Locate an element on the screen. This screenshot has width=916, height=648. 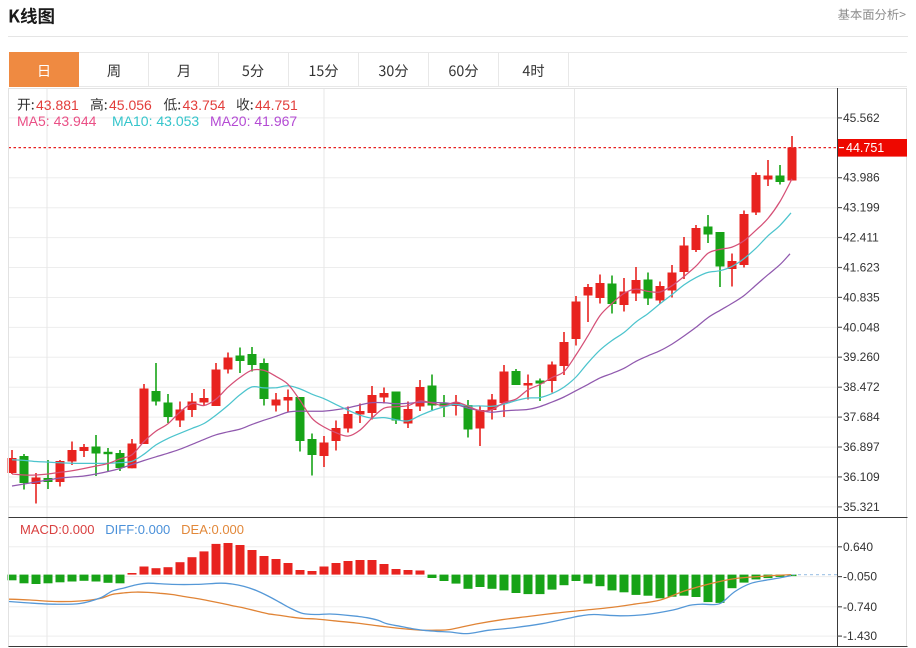
svg-text: 0.640 is located at coordinates (858, 547).